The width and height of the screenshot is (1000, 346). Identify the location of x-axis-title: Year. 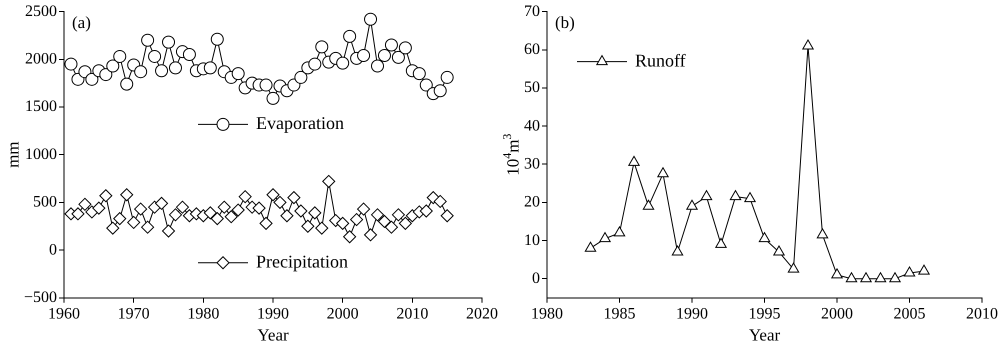
(764, 334).